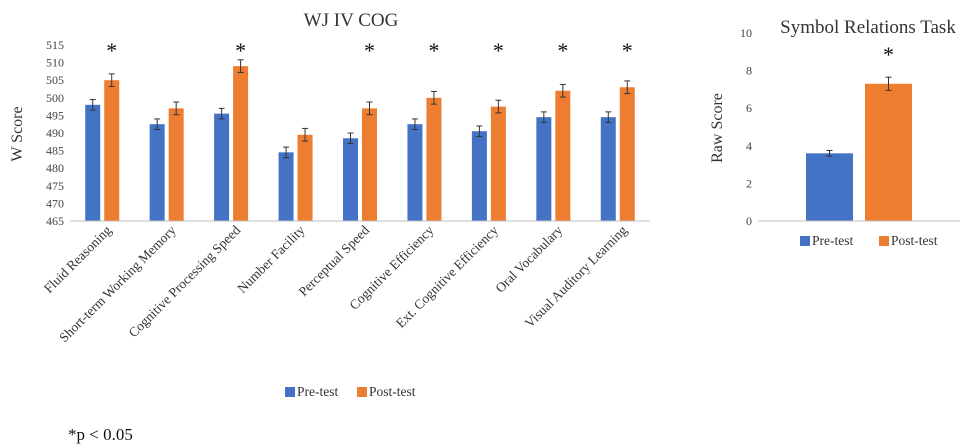 The width and height of the screenshot is (966, 445). What do you see at coordinates (55, 80) in the screenshot?
I see `y-tick-label: 505` at bounding box center [55, 80].